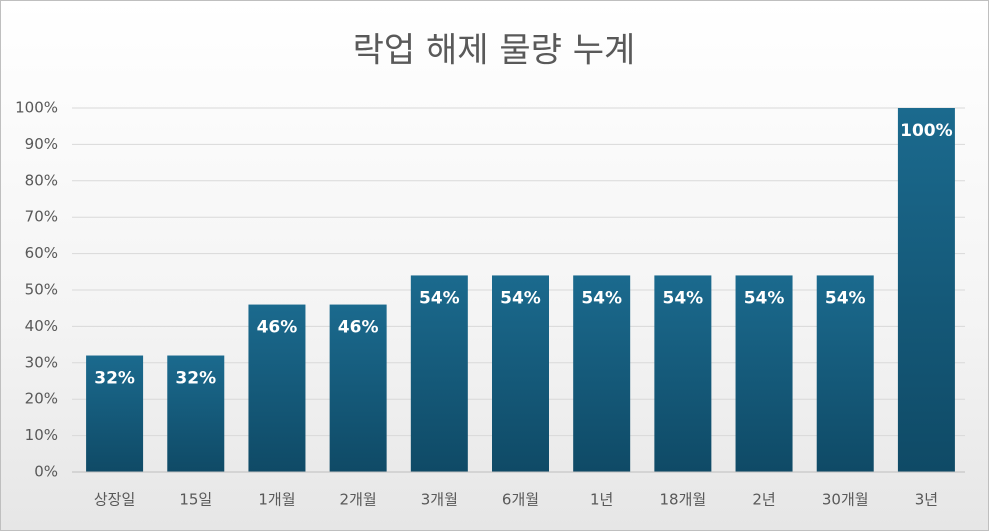 This screenshot has width=989, height=531. I want to click on y-tick-label: 10%, so click(41, 435).